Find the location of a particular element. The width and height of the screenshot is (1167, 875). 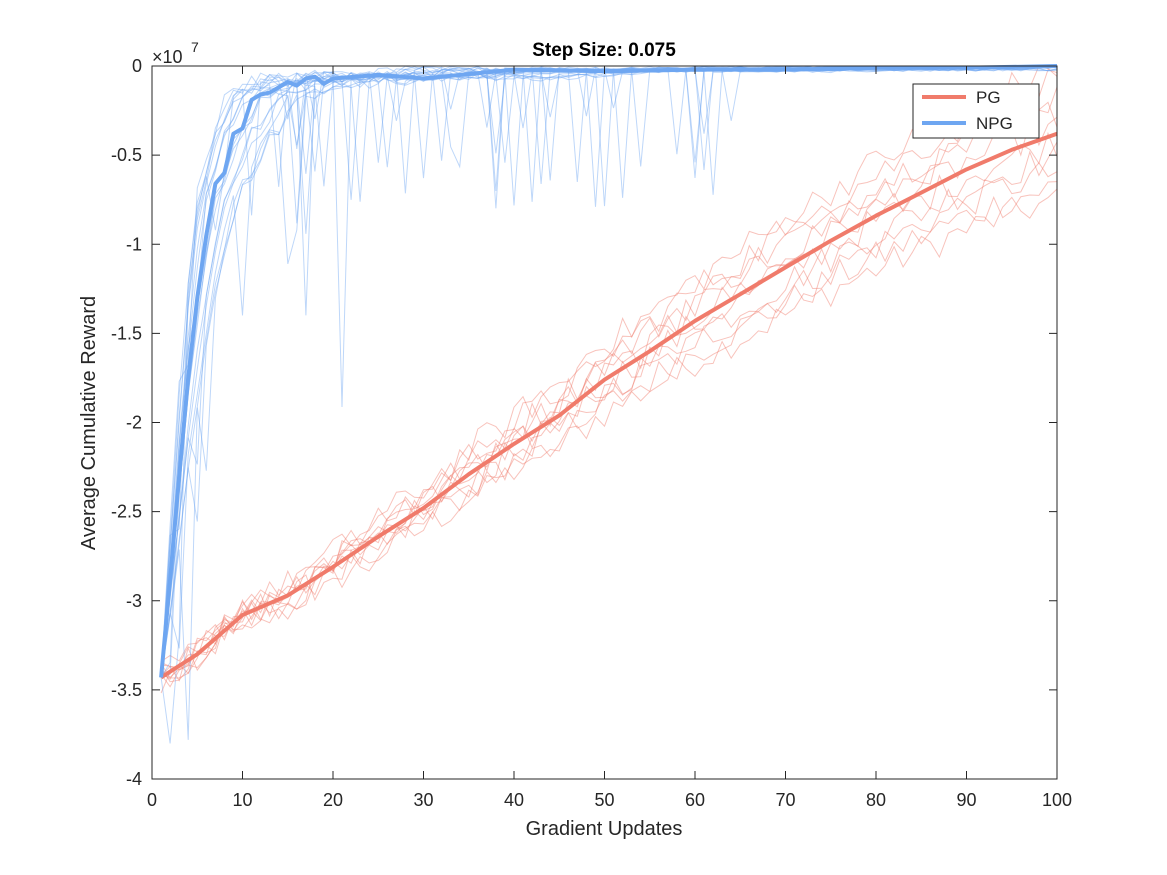

chart-title: Step Size: 0.075 is located at coordinates (604, 50).